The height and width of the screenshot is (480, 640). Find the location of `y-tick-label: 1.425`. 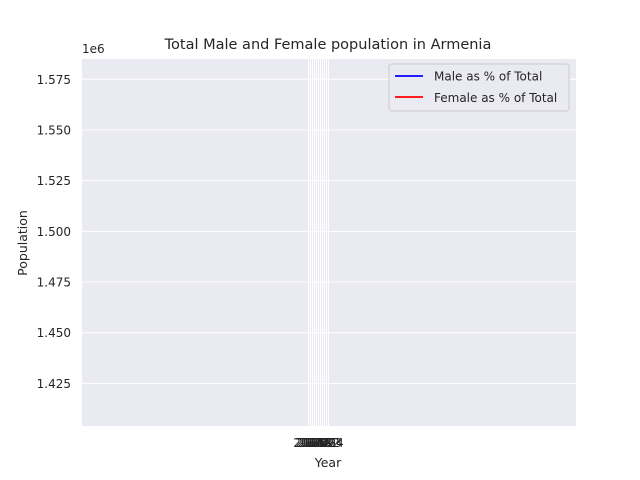

y-tick-label: 1.425 is located at coordinates (54, 384).